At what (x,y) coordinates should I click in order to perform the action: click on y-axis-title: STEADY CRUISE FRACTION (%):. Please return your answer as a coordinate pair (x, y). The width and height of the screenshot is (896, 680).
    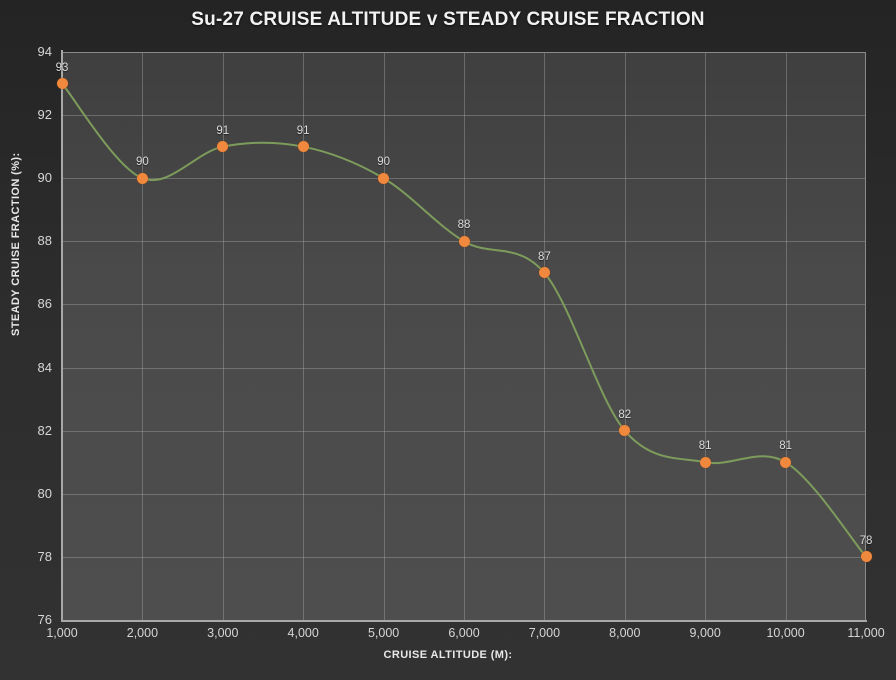
    Looking at the image, I should click on (16, 244).